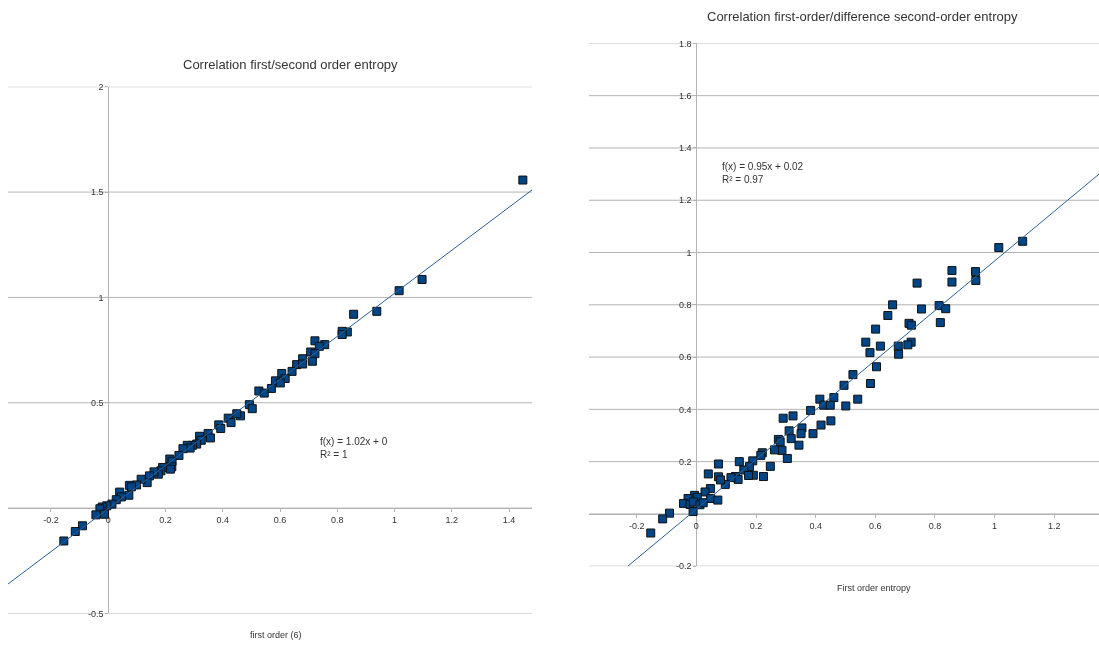 The height and width of the screenshot is (648, 1099). I want to click on y-tick-label: 0.5, so click(97, 402).